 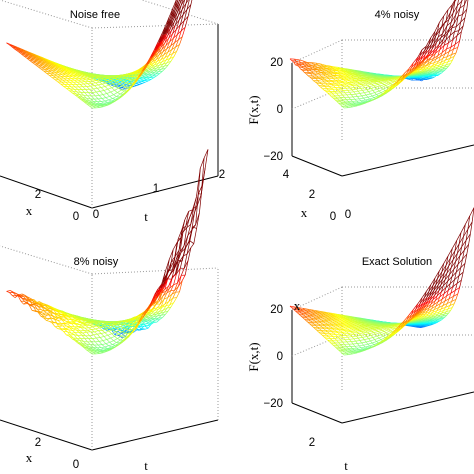 I want to click on x-tick-label: 0, so click(x=333, y=217).